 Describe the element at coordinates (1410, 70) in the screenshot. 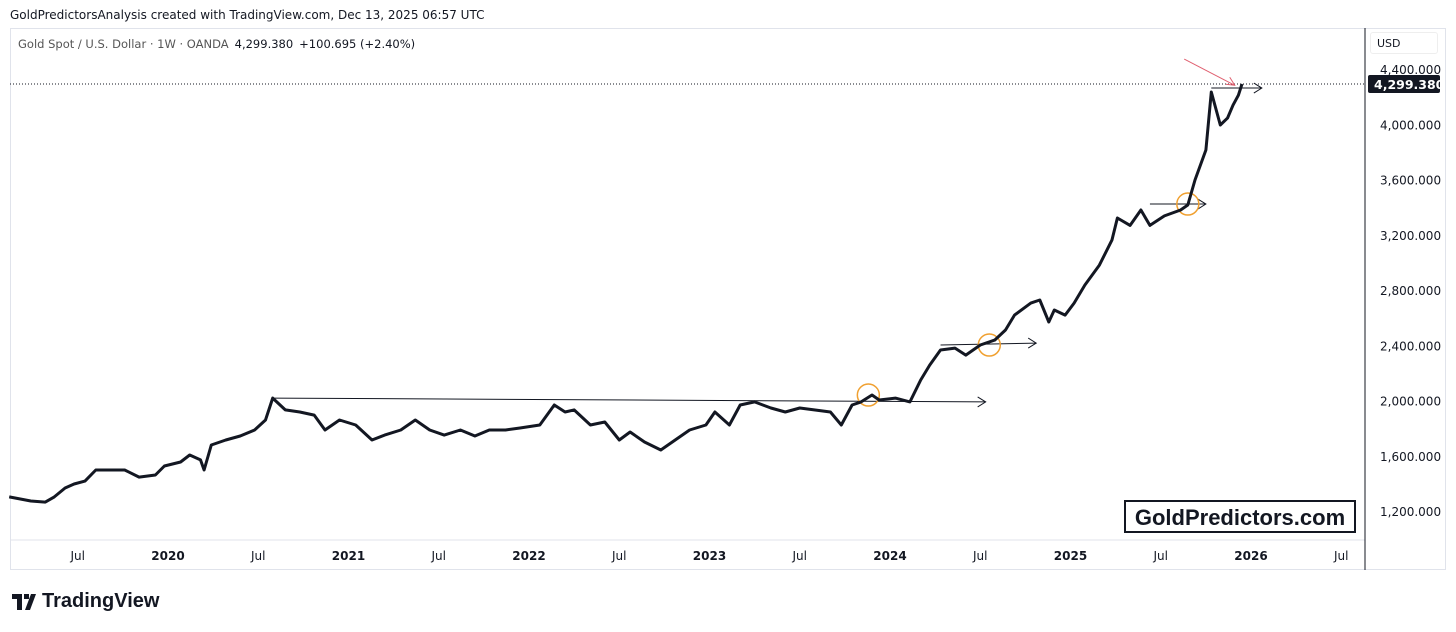

I see `y-tick-label: 4,400.000` at that location.